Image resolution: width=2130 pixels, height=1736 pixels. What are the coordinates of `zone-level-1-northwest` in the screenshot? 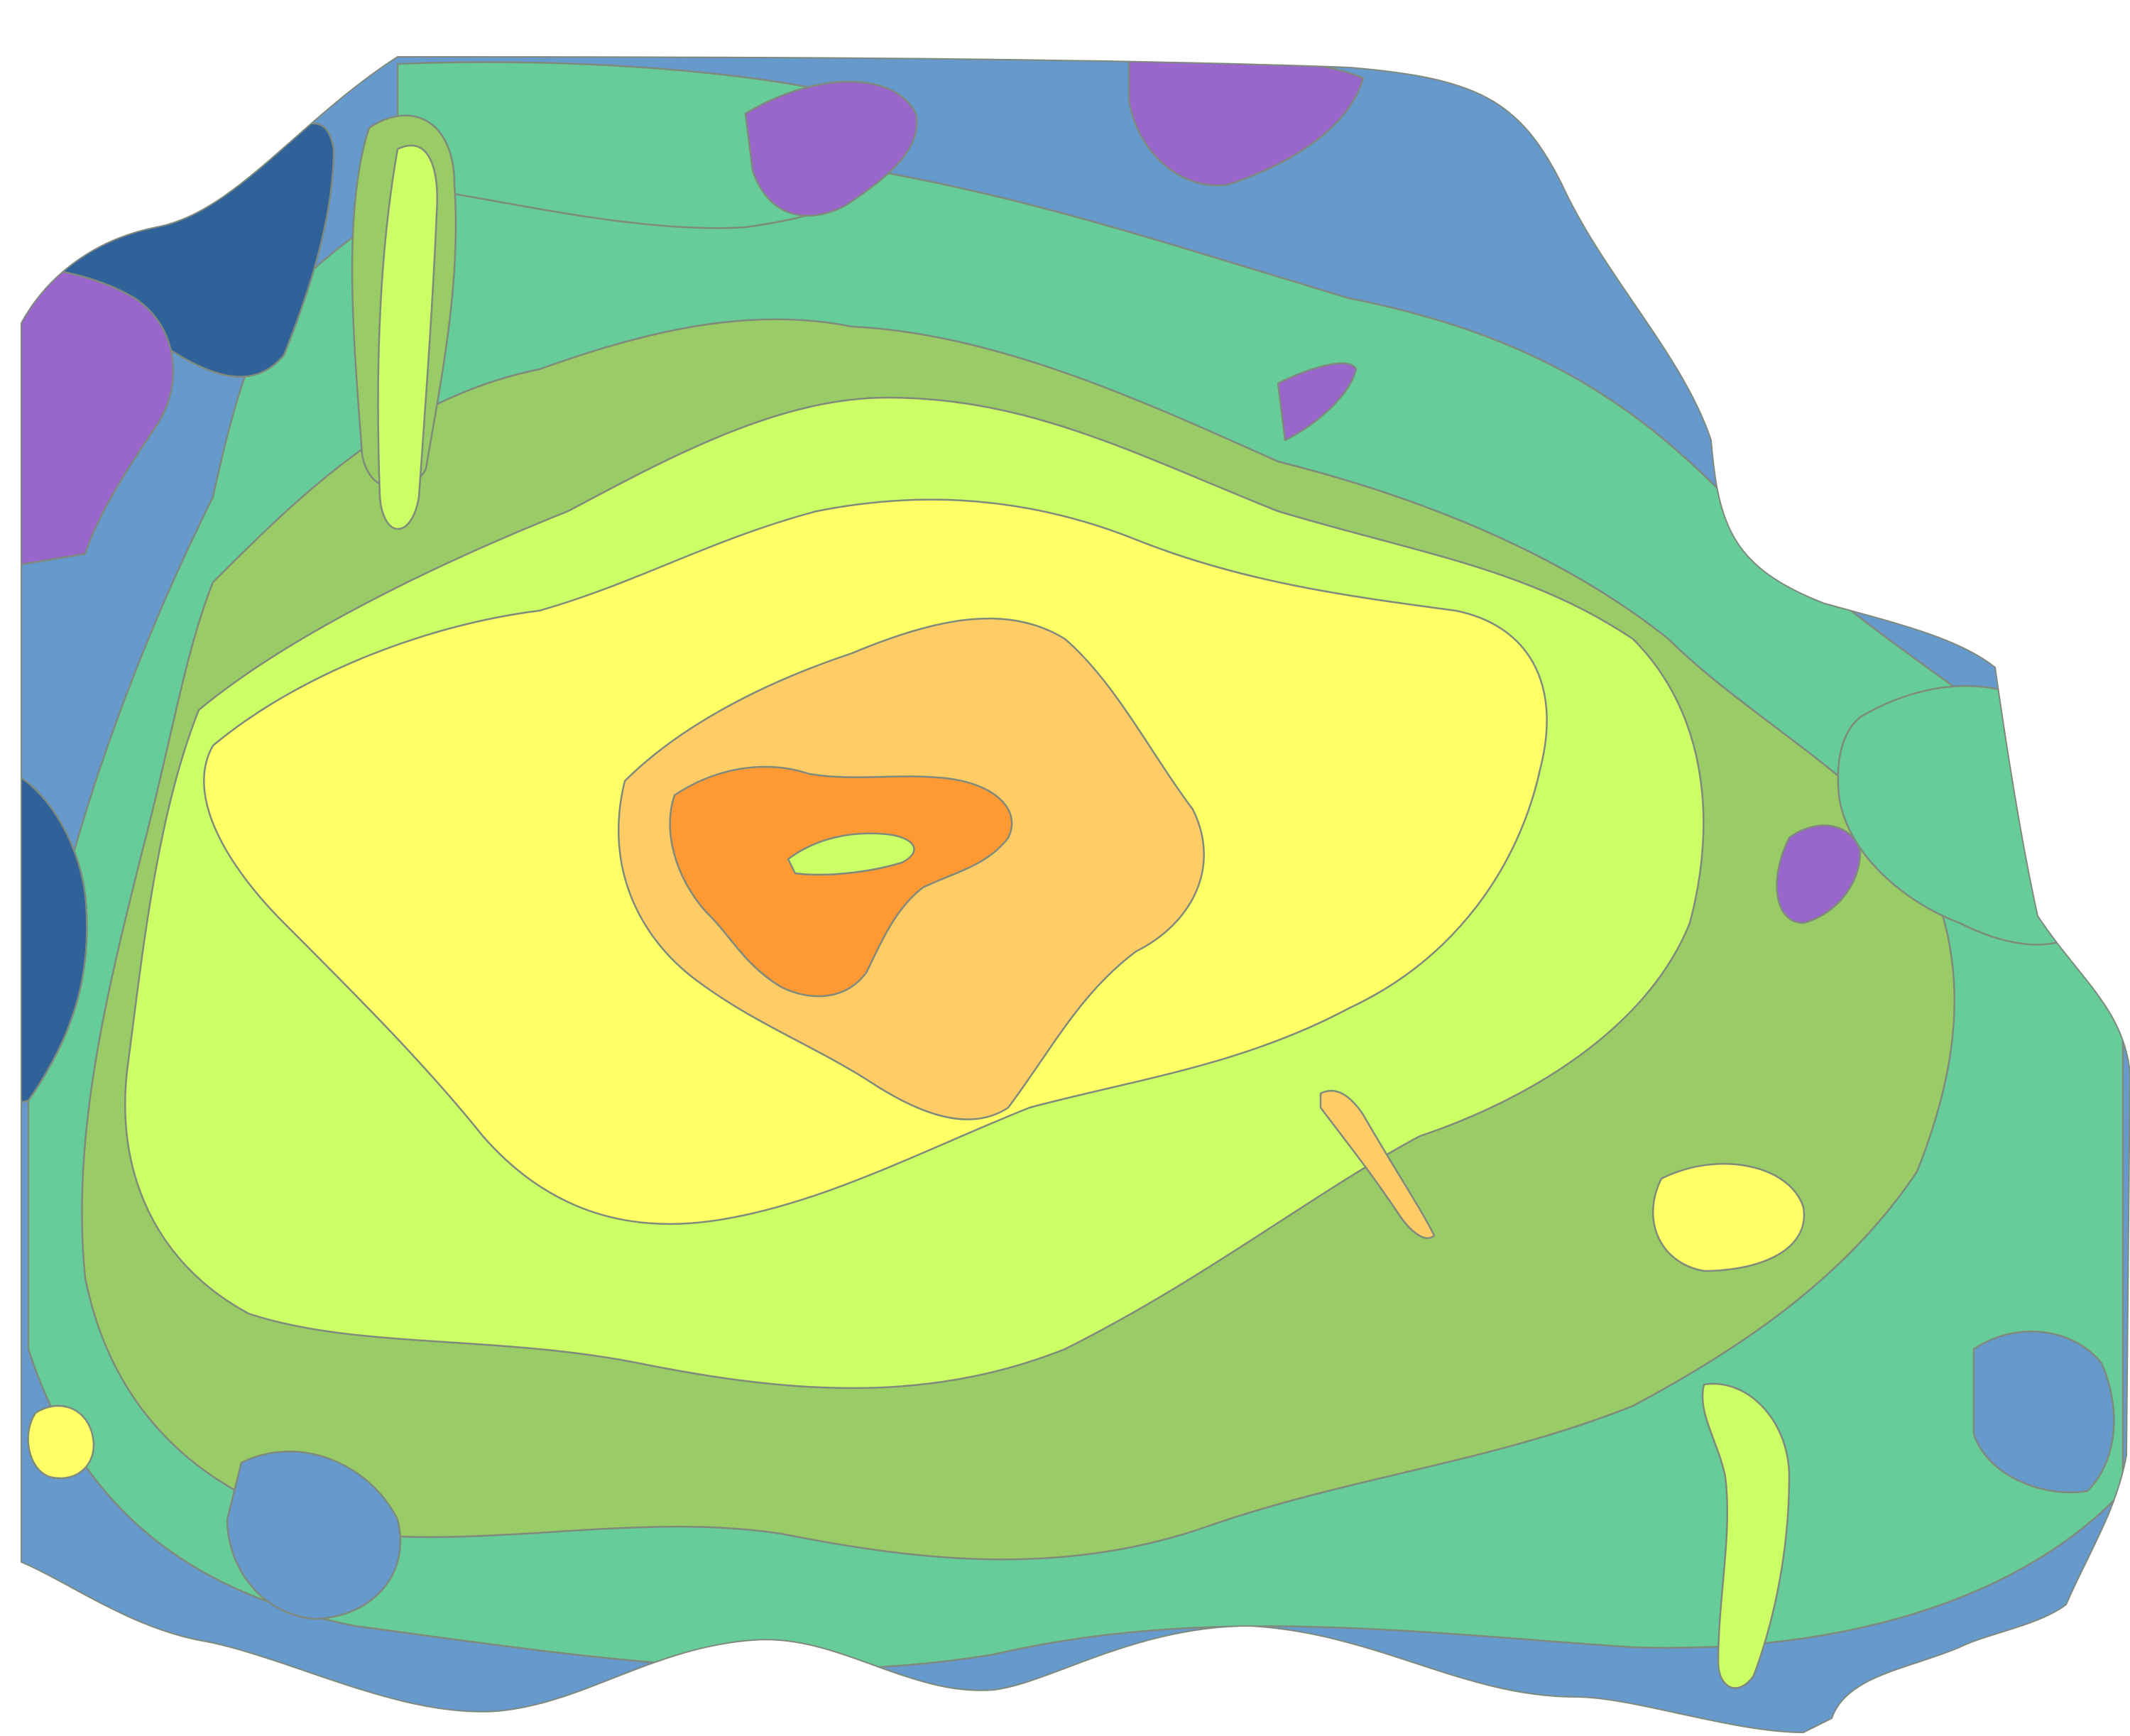 It's located at (98, 418).